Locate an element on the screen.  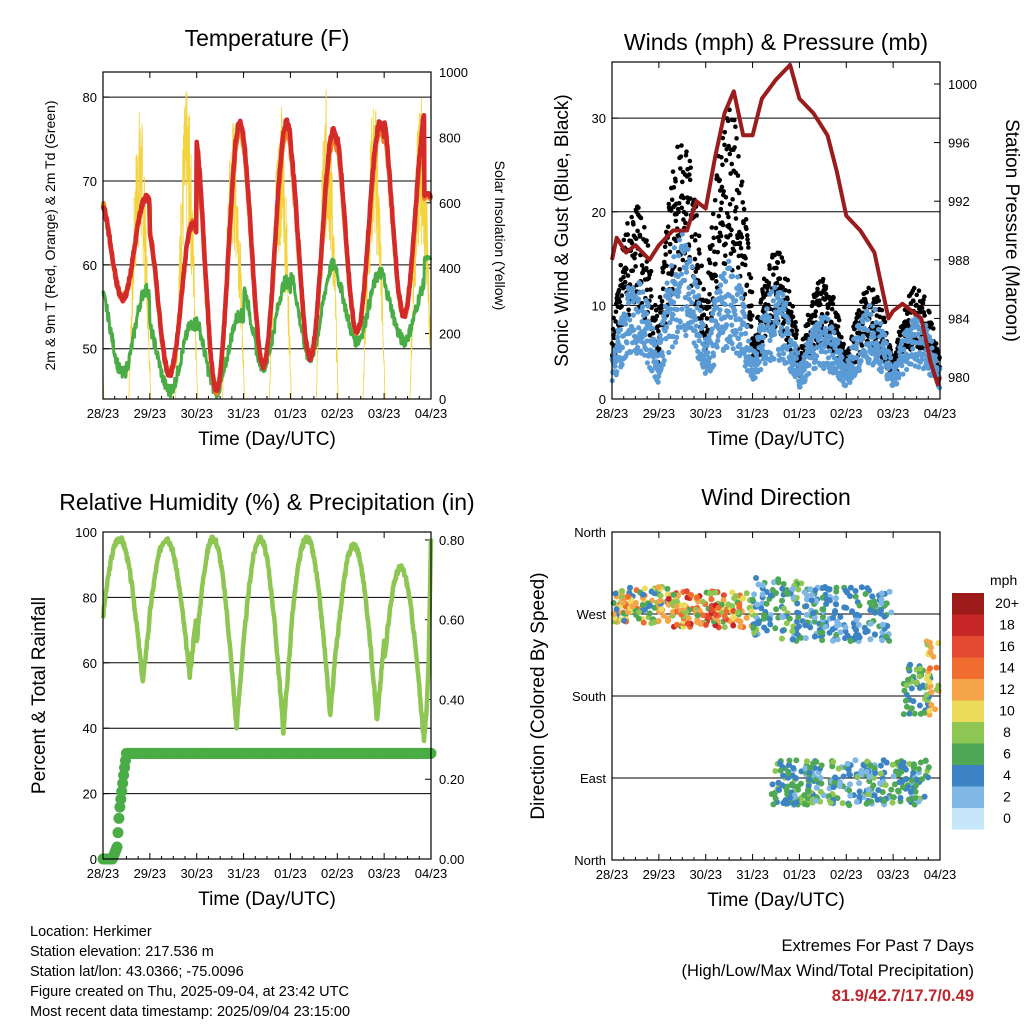
x-tick-label: 03/23 is located at coordinates (893, 874).